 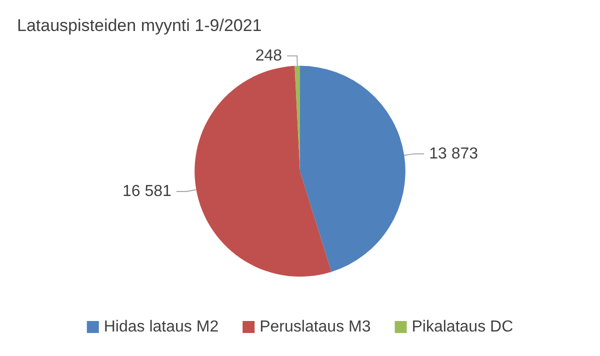 I want to click on data-label: 13 873, so click(x=453, y=153).